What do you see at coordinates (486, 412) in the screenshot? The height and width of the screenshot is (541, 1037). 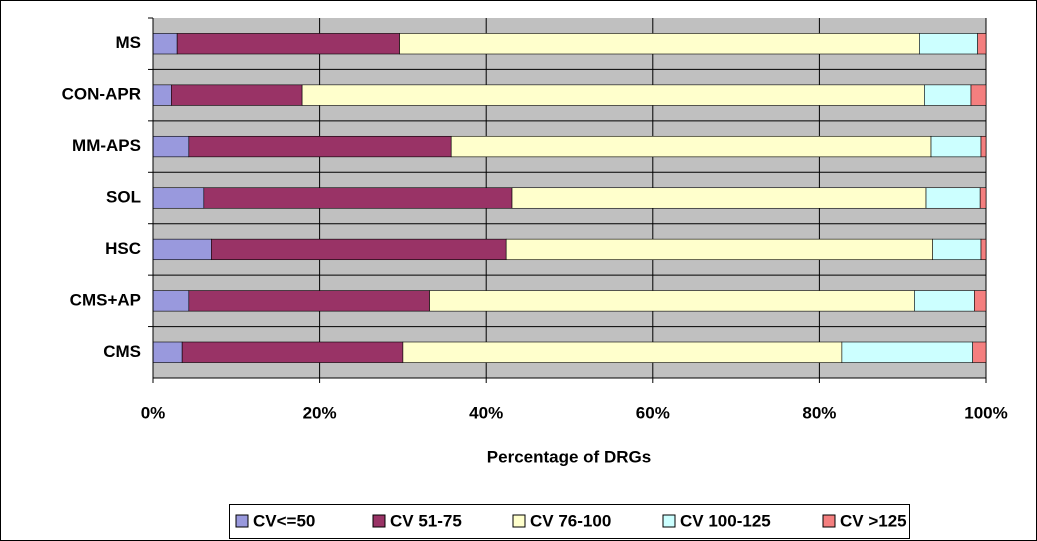 I see `x-tick-label: 40%` at bounding box center [486, 412].